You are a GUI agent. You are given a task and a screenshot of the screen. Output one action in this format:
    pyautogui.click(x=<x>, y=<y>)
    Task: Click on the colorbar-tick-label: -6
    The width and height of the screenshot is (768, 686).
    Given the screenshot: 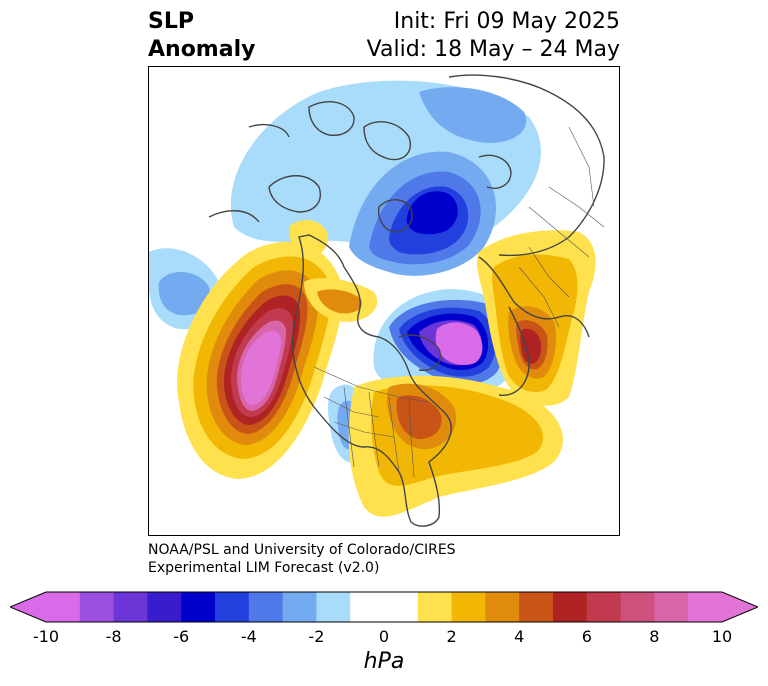 What is the action you would take?
    pyautogui.click(x=181, y=636)
    